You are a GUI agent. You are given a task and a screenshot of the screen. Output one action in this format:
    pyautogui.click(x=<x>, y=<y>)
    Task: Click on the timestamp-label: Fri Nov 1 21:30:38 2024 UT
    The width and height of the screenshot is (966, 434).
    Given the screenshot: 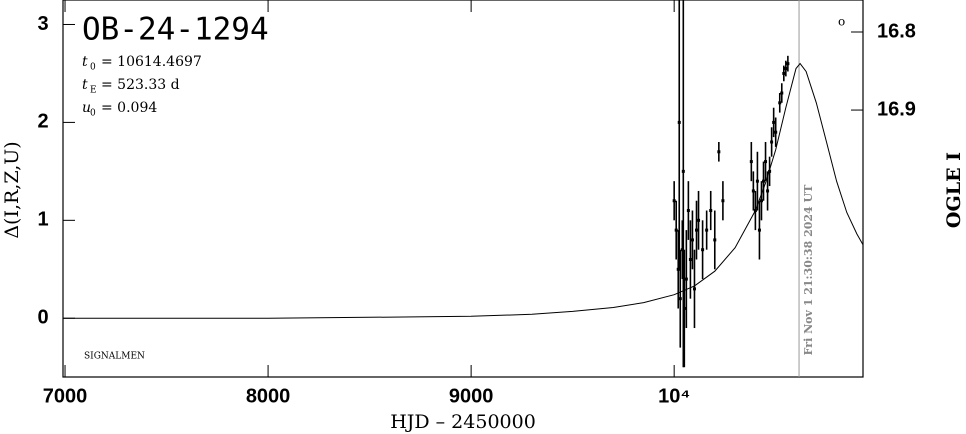 What is the action you would take?
    pyautogui.click(x=808, y=269)
    